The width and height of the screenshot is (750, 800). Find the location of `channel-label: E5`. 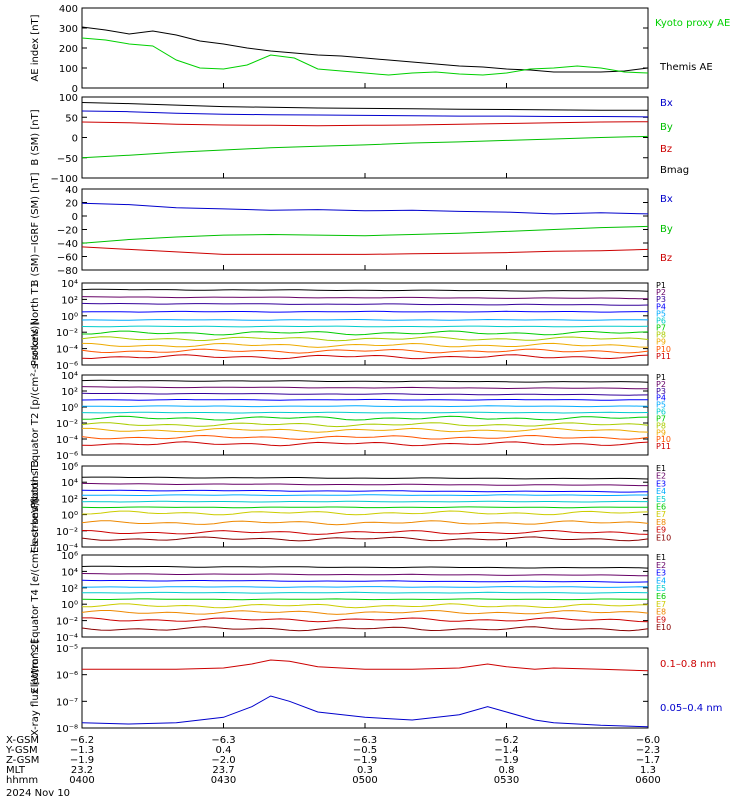

channel-label: E5 is located at coordinates (661, 588).